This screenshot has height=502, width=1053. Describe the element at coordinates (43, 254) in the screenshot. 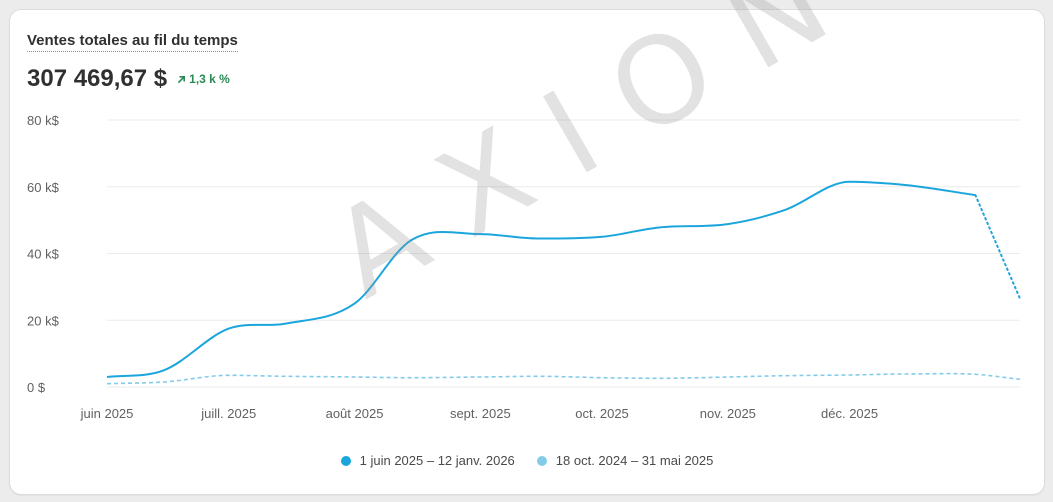

I see `y-tick-label: 40 k$` at that location.